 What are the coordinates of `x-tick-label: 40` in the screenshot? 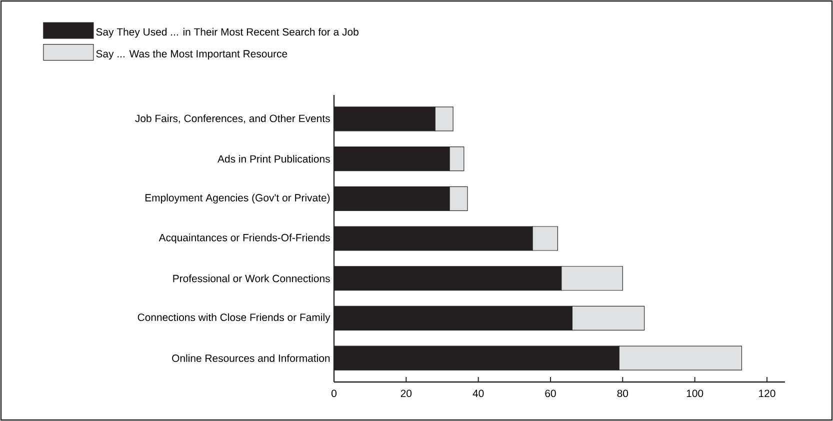 It's located at (478, 394).